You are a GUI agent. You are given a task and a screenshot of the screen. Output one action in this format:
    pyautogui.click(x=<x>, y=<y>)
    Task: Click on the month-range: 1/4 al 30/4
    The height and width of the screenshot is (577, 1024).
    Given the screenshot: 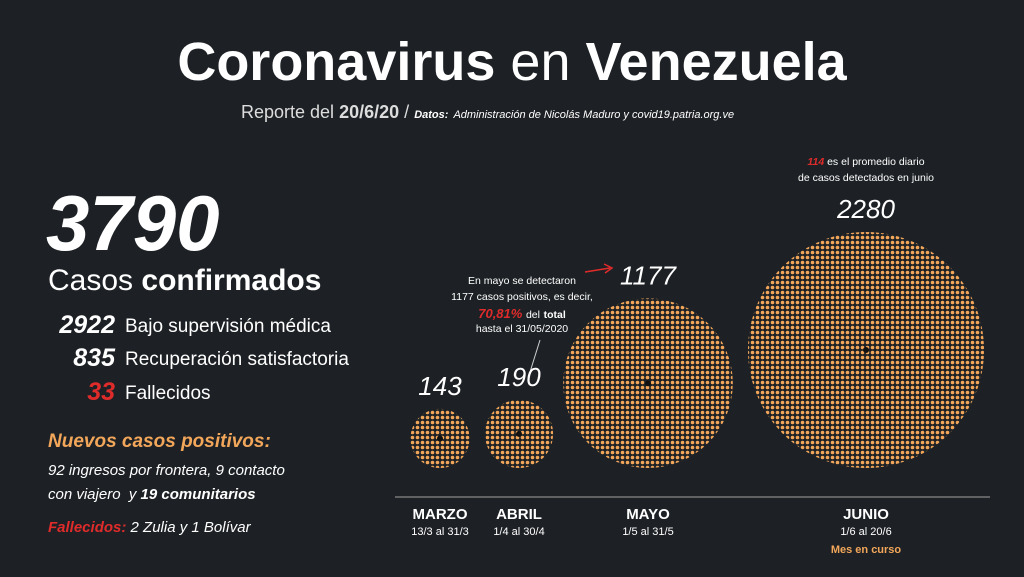 What is the action you would take?
    pyautogui.click(x=518, y=532)
    